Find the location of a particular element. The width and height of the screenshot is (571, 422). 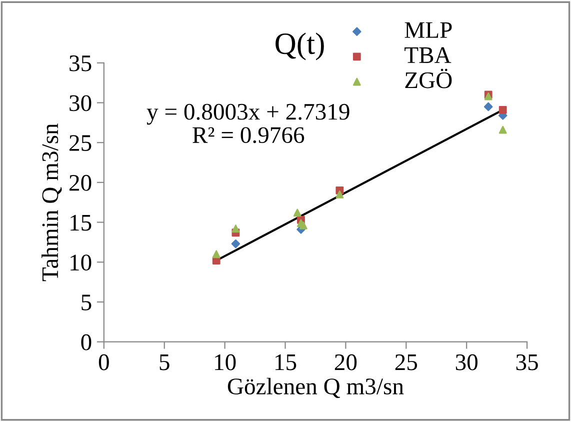

y-tick-label: 30 is located at coordinates (81, 103).